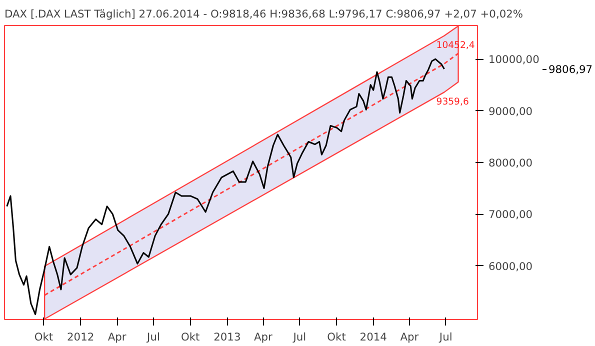 This screenshot has width=595, height=346. I want to click on y-tick-label: 7000,00, so click(510, 215).